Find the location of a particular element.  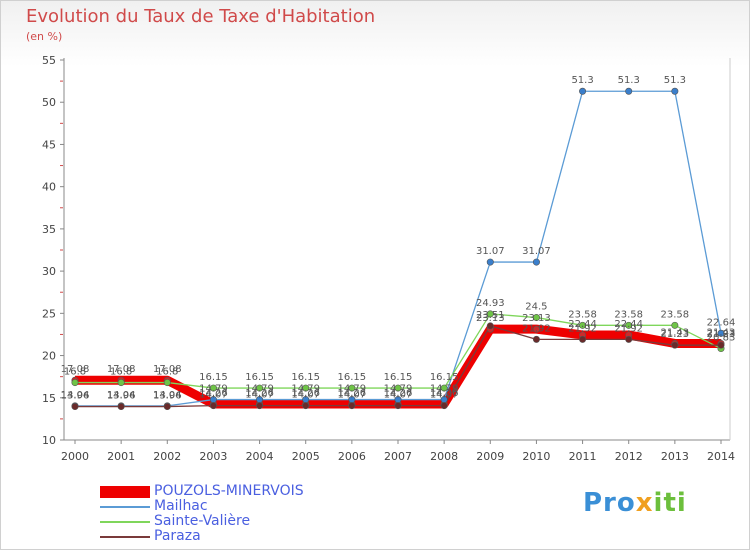

y-tick-label: 45 is located at coordinates (49, 144).